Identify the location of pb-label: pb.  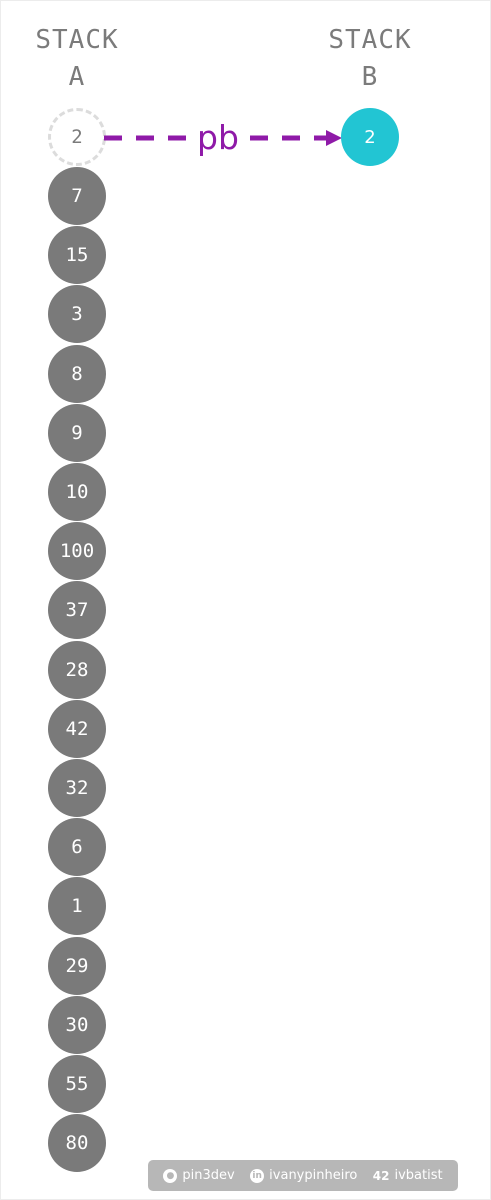
(218, 137).